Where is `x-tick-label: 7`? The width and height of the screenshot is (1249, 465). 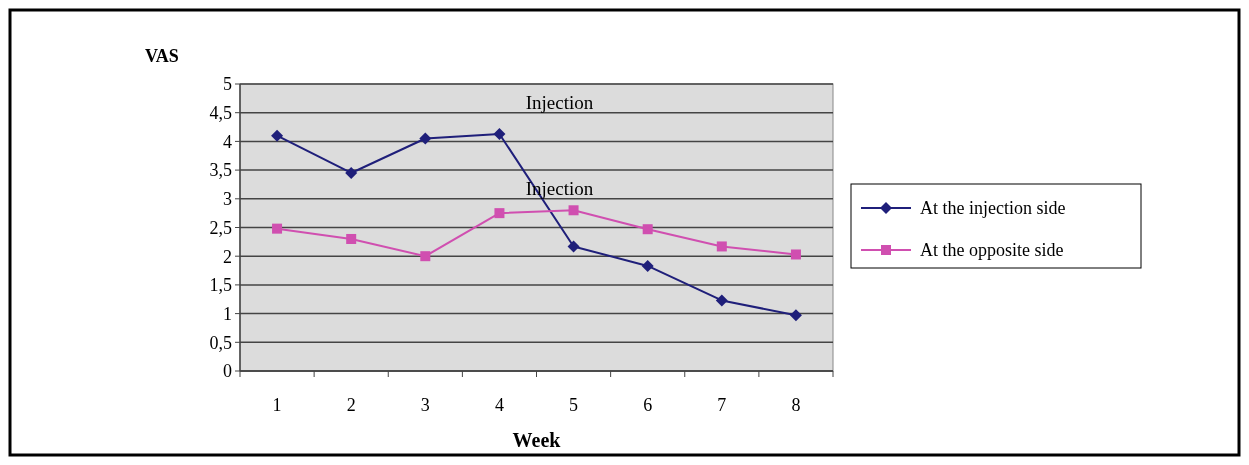 x-tick-label: 7 is located at coordinates (722, 405).